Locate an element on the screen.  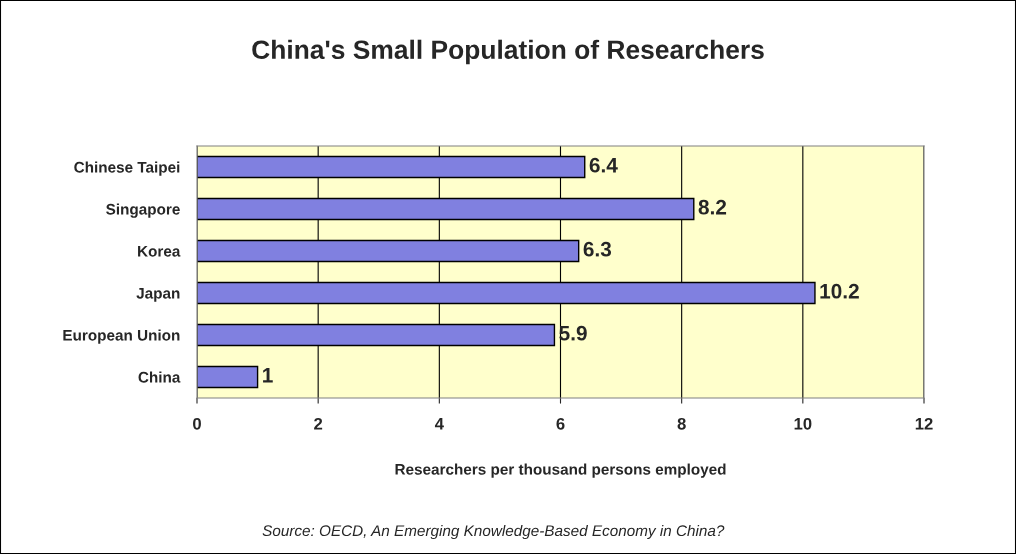
x-tick-label: 6 is located at coordinates (560, 423).